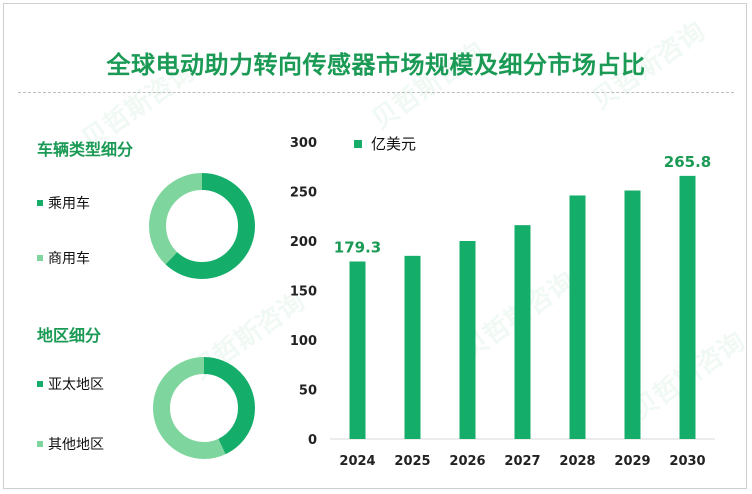 Image resolution: width=752 pixels, height=494 pixels. What do you see at coordinates (69, 335) in the screenshot?
I see `region-section-title: 地区细分` at bounding box center [69, 335].